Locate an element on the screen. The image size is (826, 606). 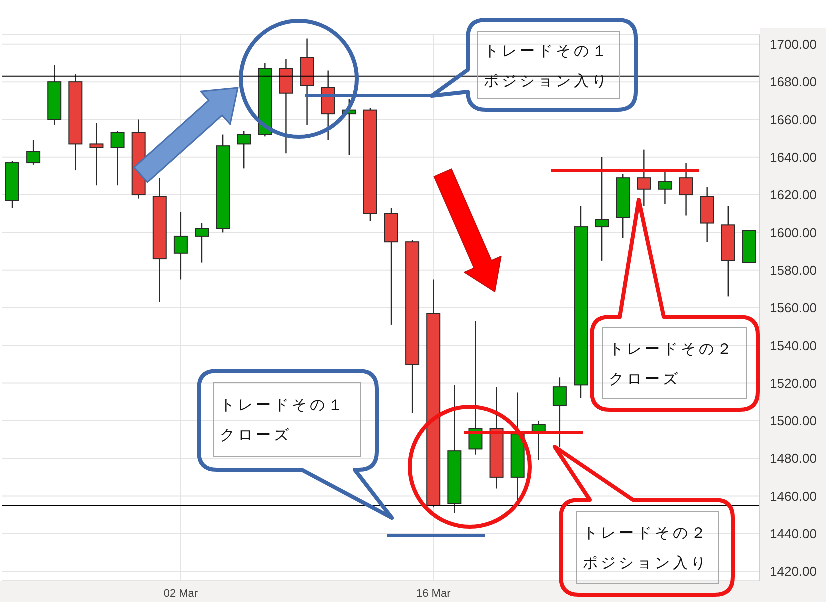
y-tick-label: 1600.00 is located at coordinates (793, 232).